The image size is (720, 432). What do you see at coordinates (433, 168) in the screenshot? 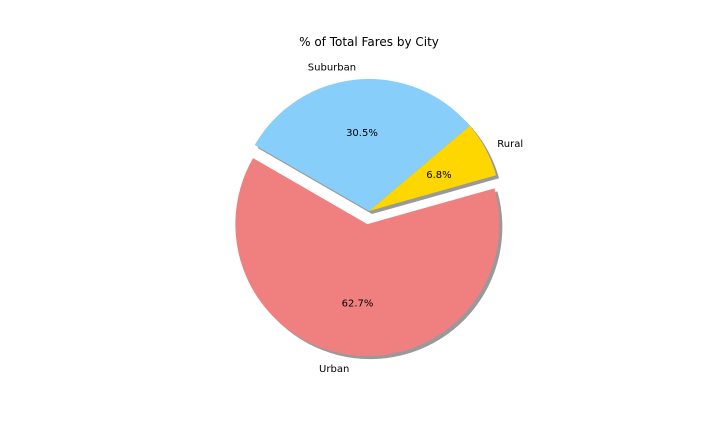
I see `slice-rural` at bounding box center [433, 168].